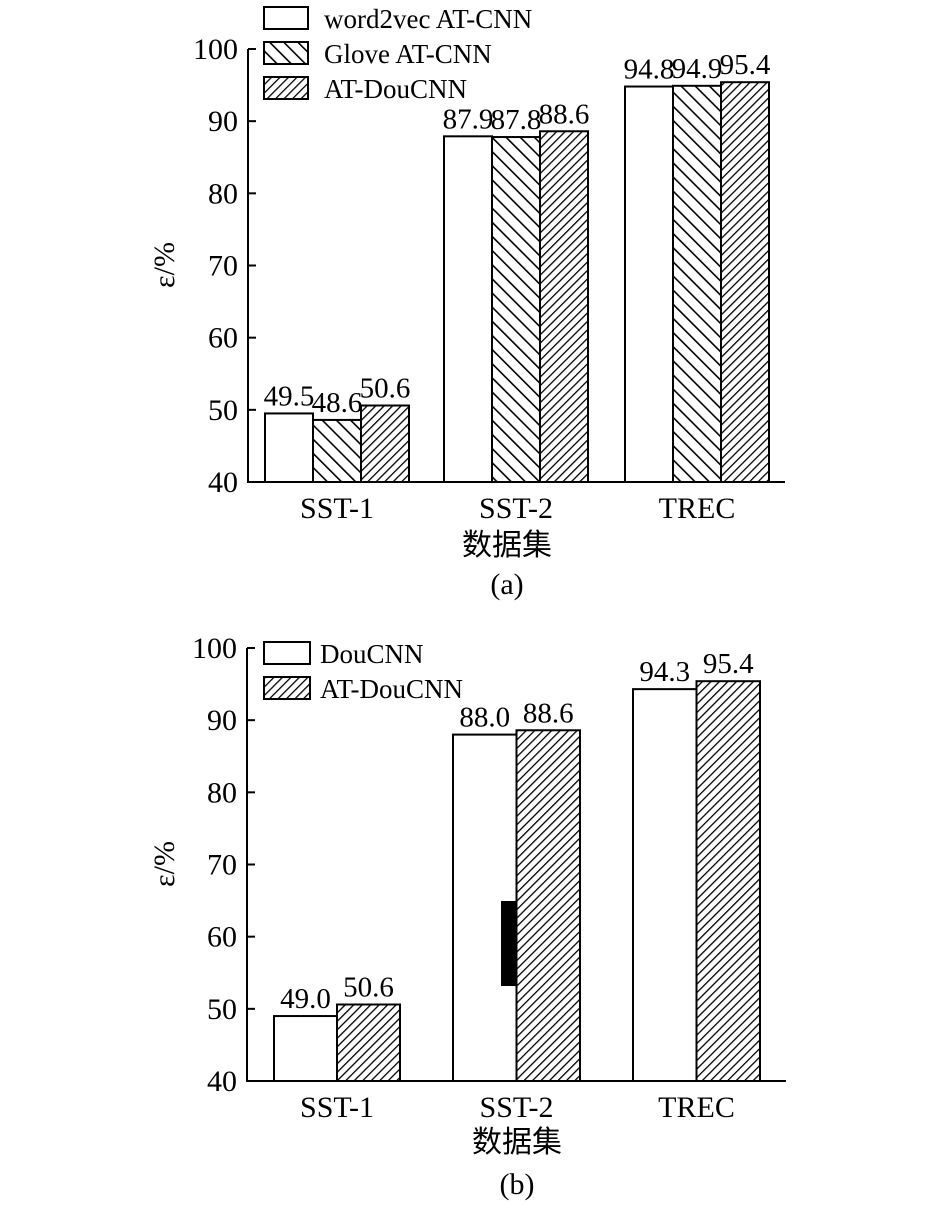  What do you see at coordinates (516, 120) in the screenshot?
I see `data-label: 87.8` at bounding box center [516, 120].